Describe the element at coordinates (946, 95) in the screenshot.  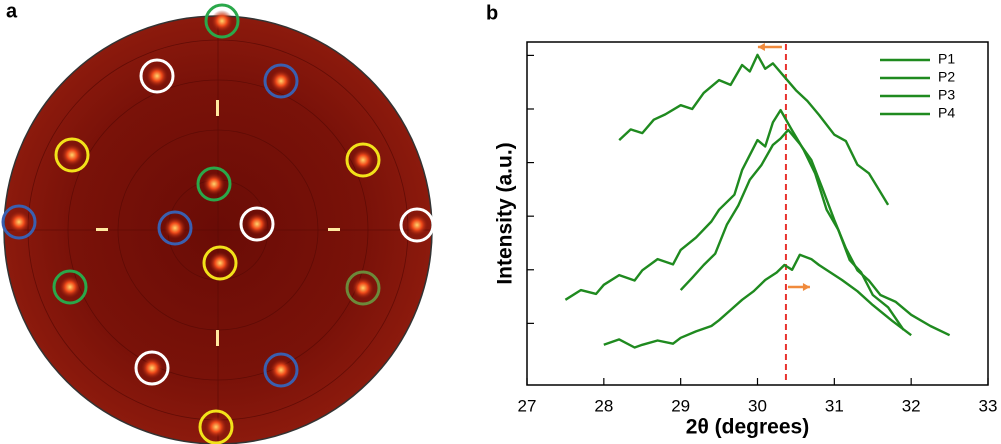
I see `legend-label: P3` at that location.